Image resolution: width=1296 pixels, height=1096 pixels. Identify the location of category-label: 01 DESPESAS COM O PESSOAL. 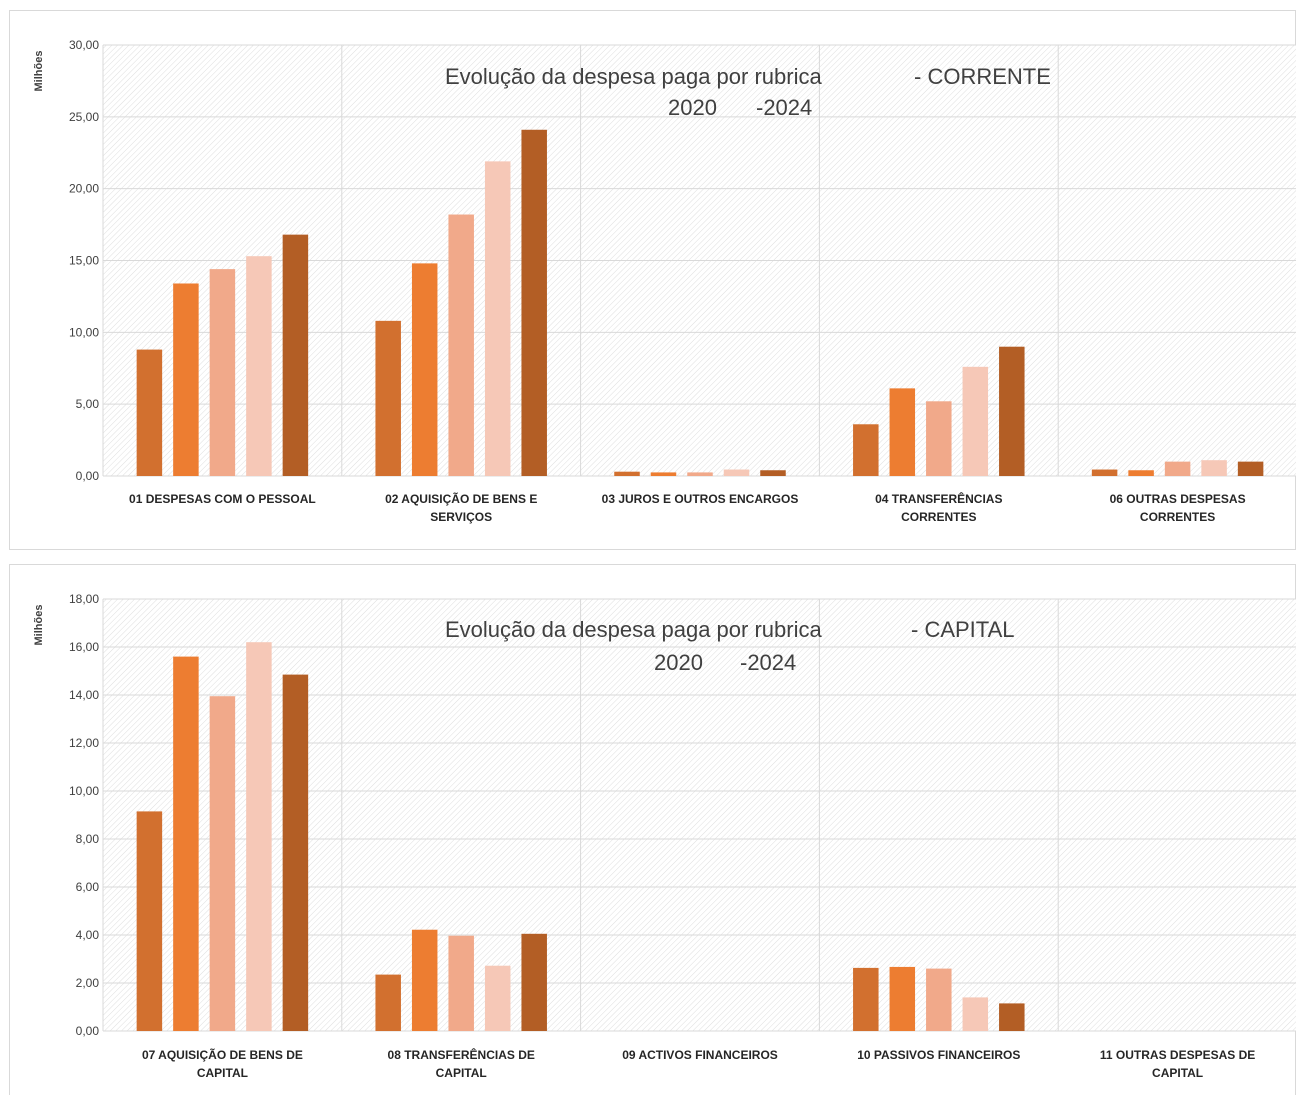
(222, 499).